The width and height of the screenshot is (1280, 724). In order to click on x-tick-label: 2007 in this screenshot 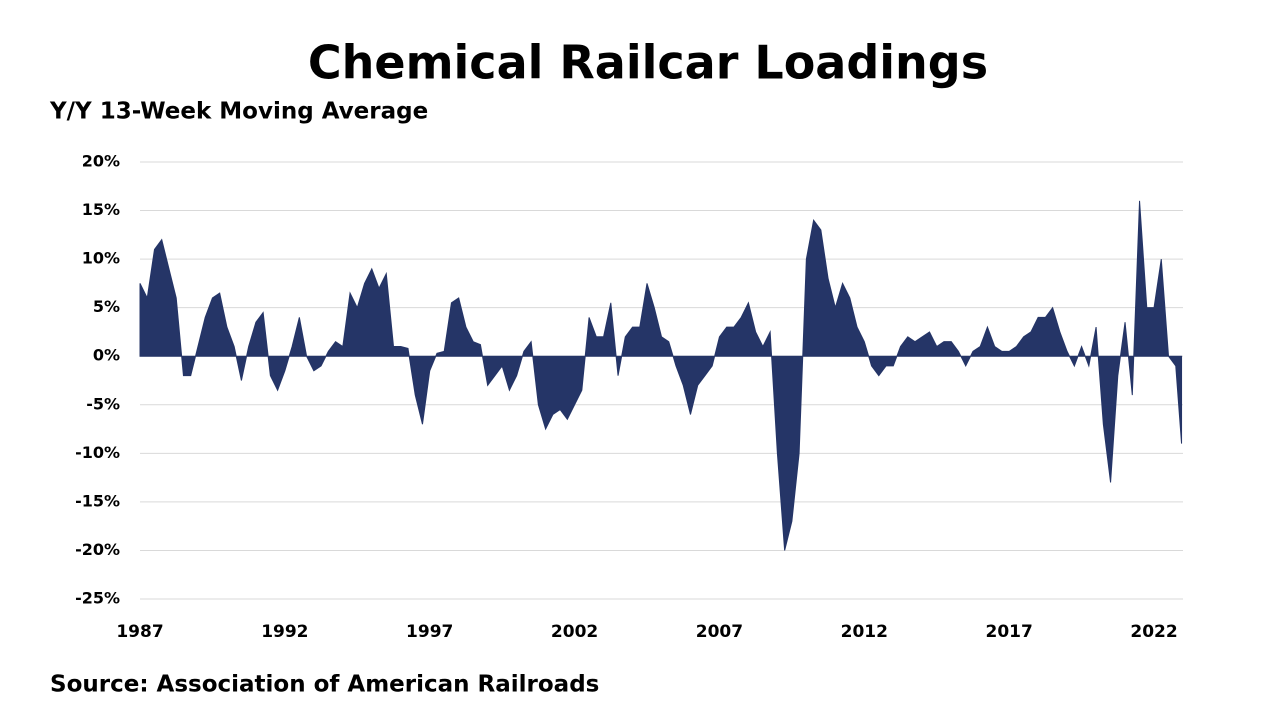, I will do `click(719, 632)`.